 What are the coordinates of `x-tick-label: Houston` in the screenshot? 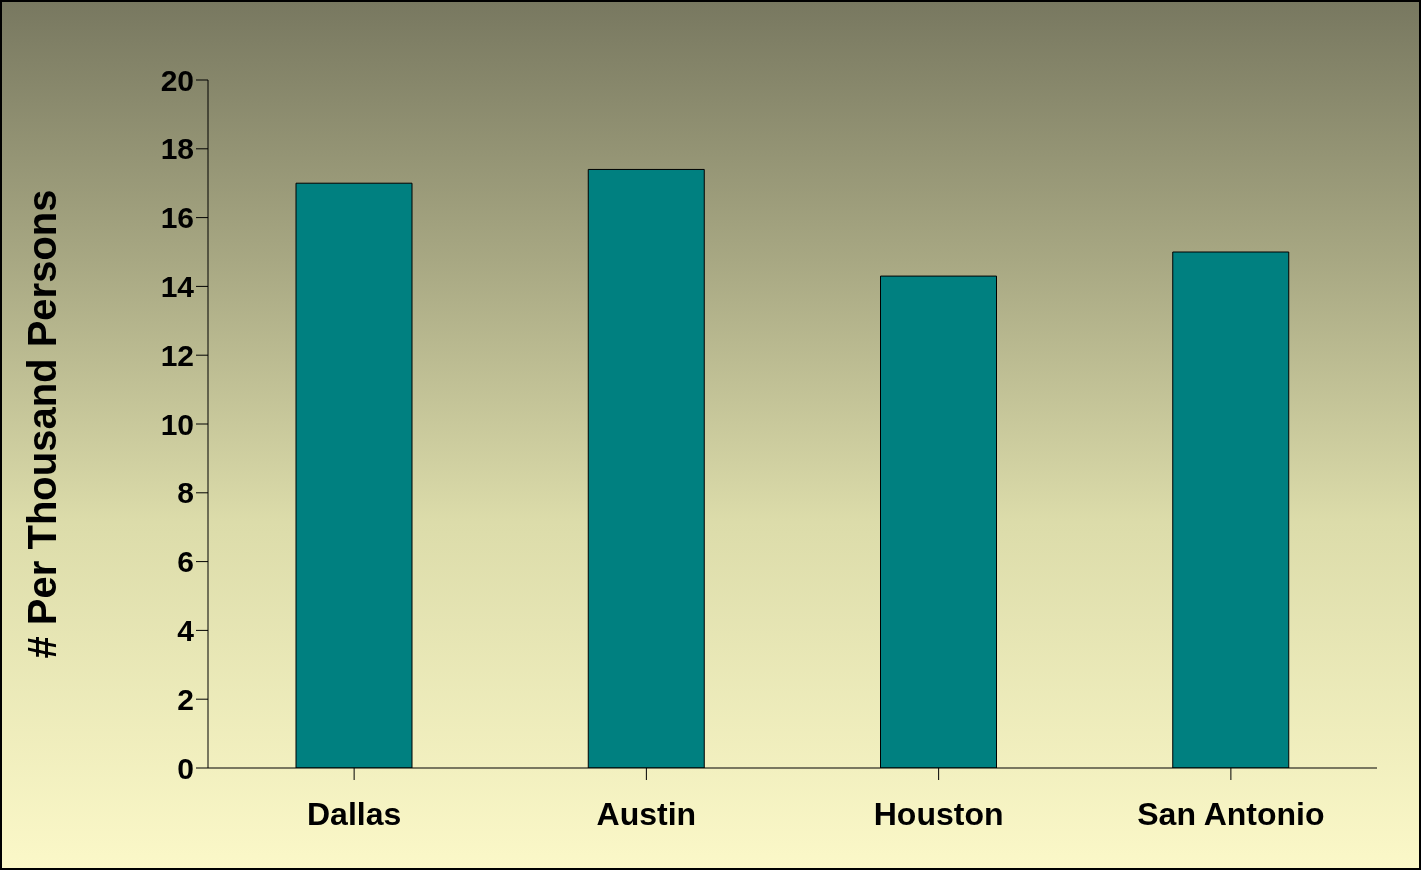 It's located at (938, 813).